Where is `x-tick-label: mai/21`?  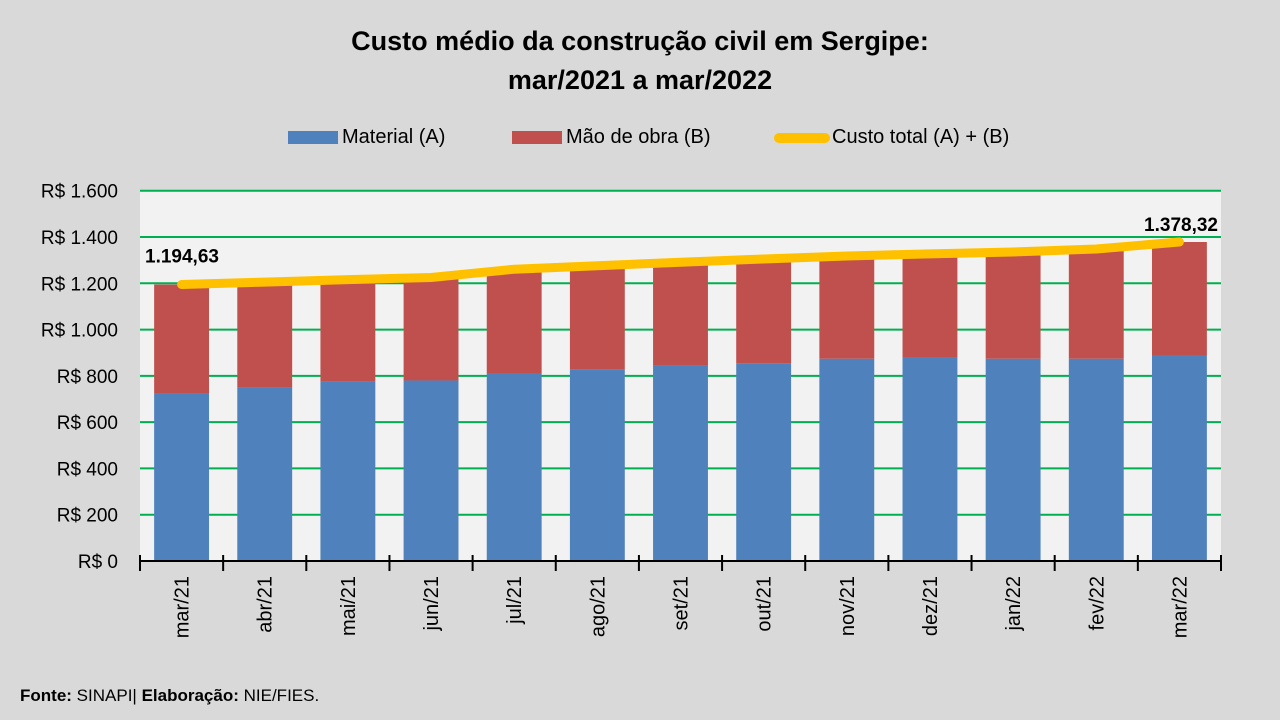
x-tick-label: mai/21 is located at coordinates (349, 606).